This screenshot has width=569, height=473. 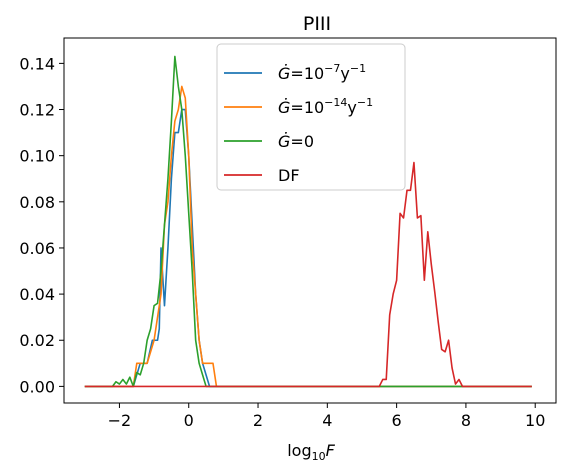 I want to click on y-tick-label: 0.08, so click(x=37, y=202).